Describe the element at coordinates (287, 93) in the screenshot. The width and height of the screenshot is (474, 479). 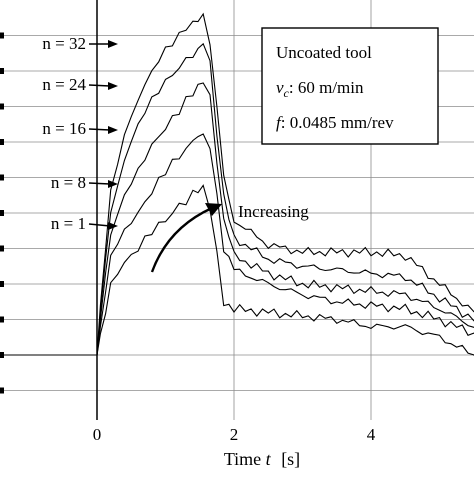
I see `speed-sub: c` at that location.